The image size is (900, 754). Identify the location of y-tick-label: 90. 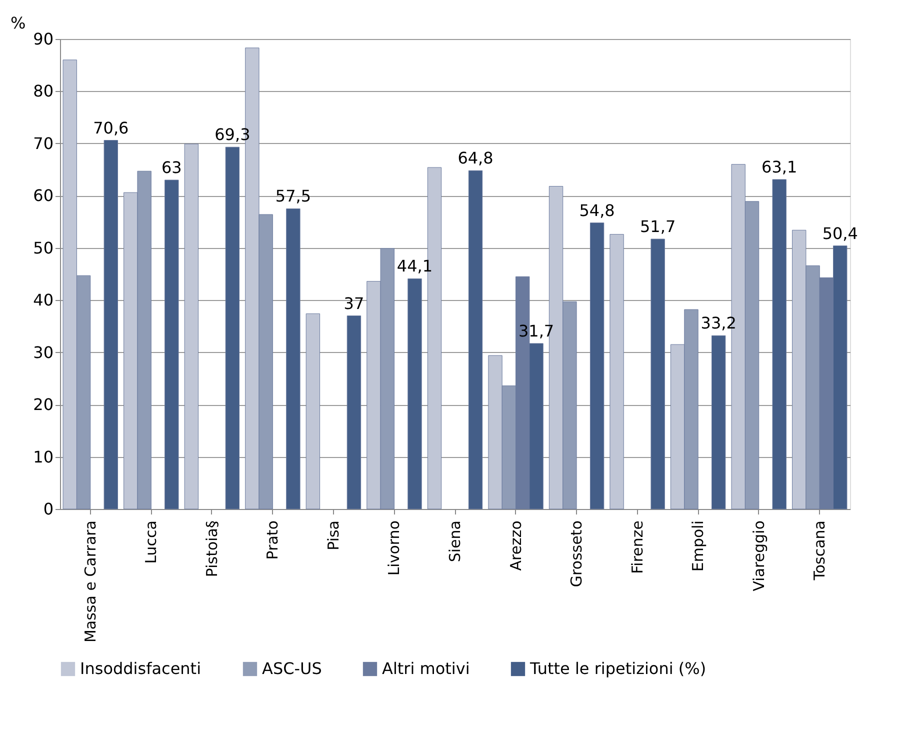
(43, 39).